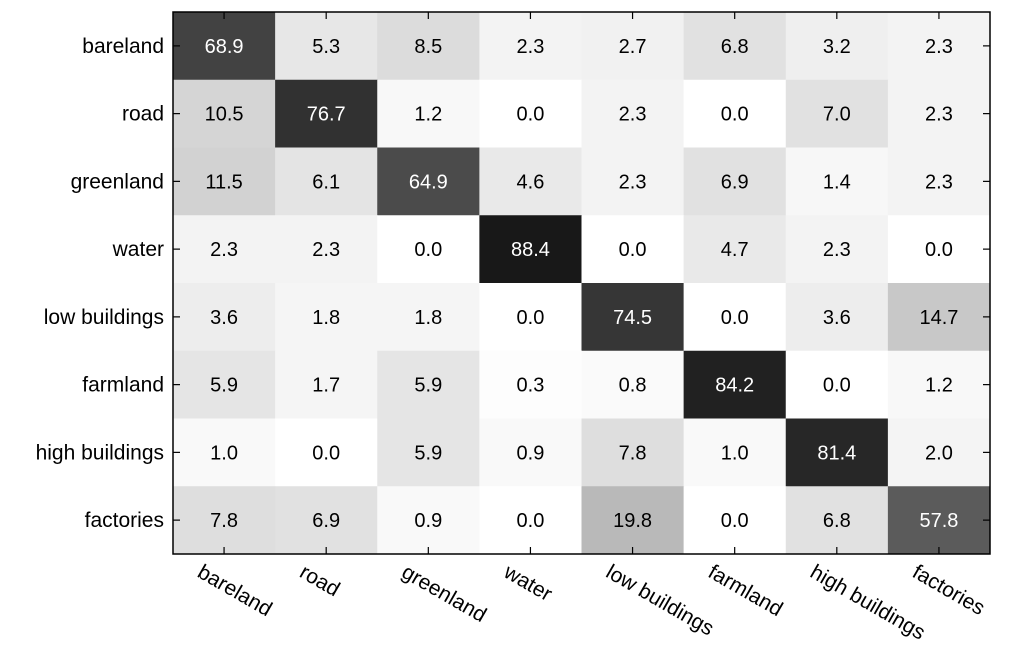  I want to click on cell-value-label: 1.7, so click(326, 386).